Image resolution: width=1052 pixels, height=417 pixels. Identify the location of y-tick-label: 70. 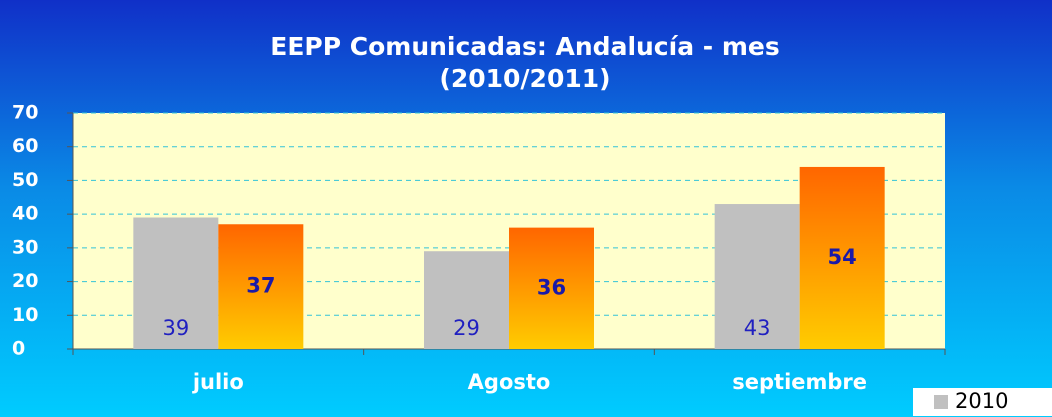
(25, 113).